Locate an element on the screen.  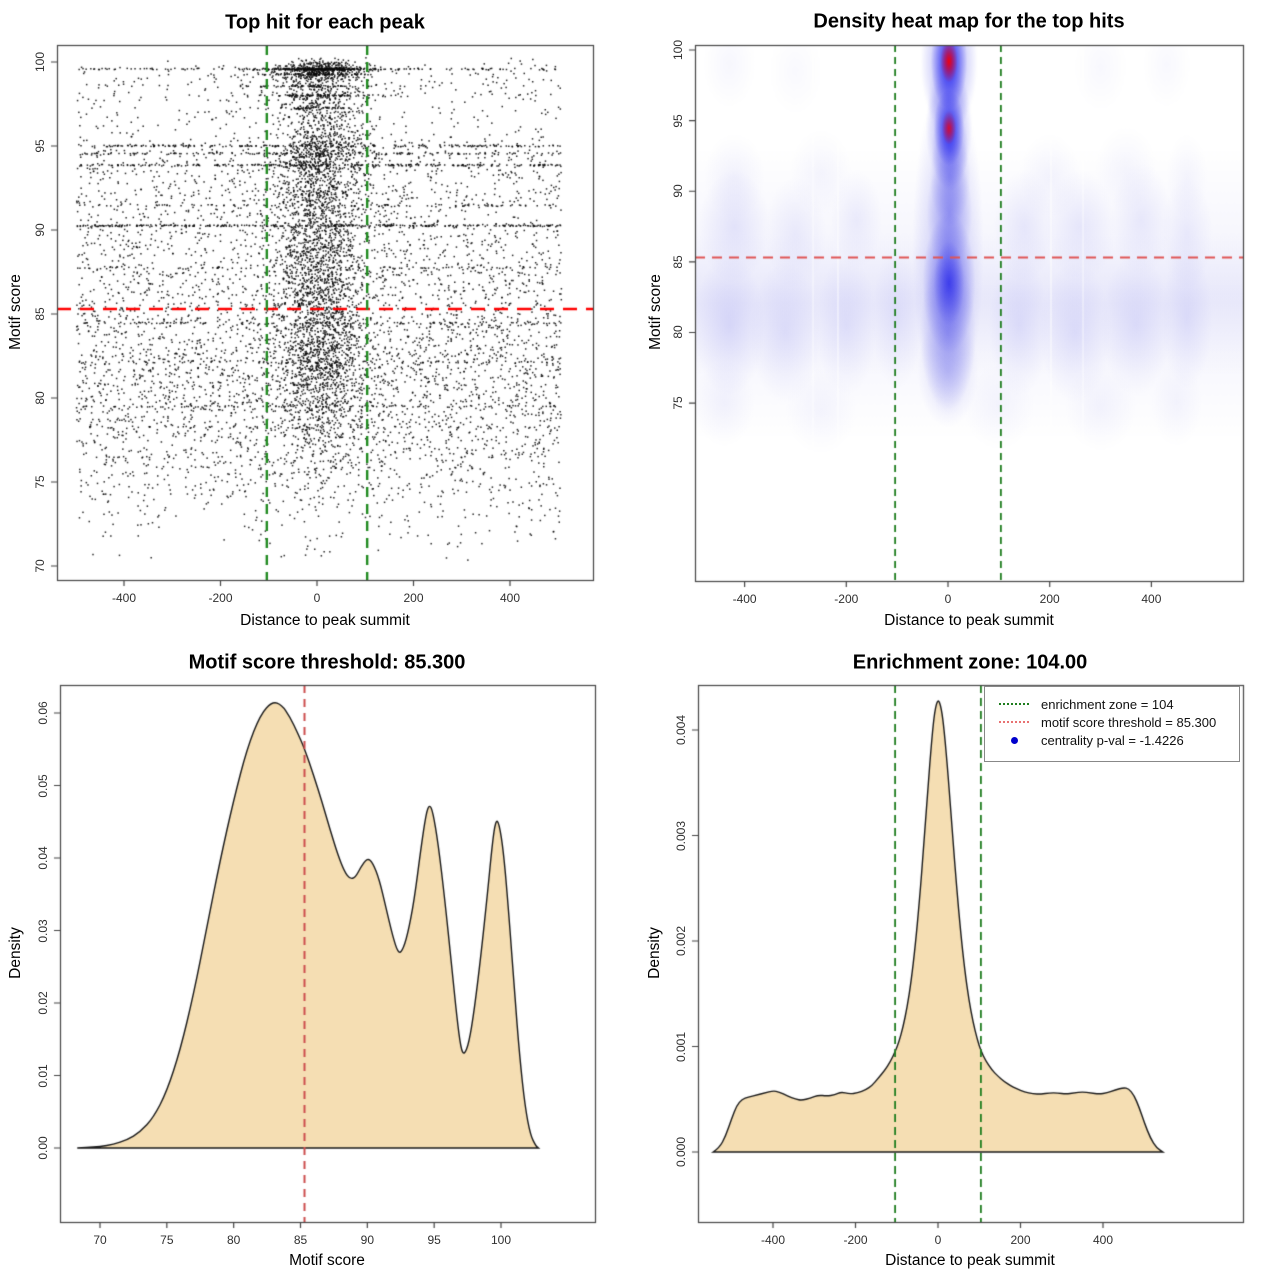
y-tick-label: 0.03 is located at coordinates (43, 930).